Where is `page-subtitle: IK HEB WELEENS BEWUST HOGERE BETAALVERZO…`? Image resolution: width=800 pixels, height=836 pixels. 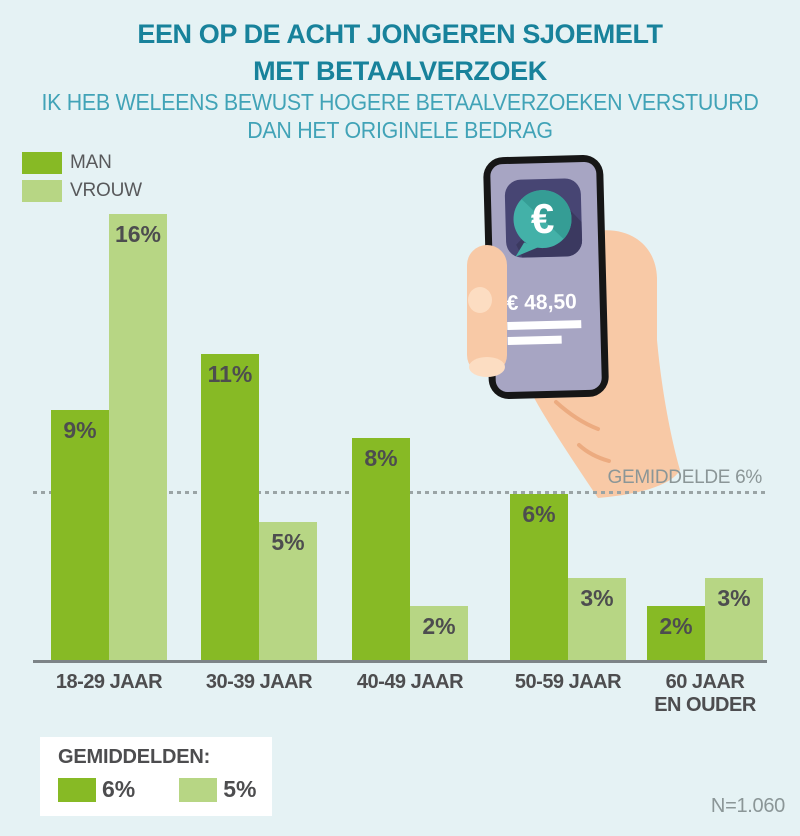
page-subtitle: IK HEB WELEENS BEWUST HOGERE BETAALVERZO… is located at coordinates (400, 116).